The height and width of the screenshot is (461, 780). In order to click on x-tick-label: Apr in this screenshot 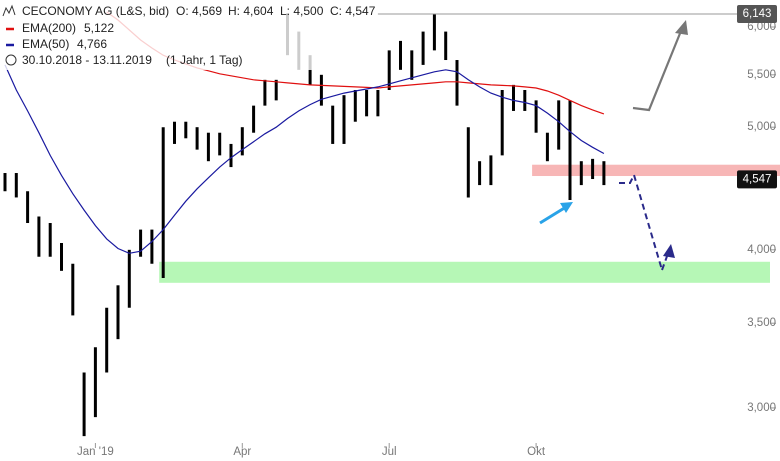, I will do `click(242, 452)`.